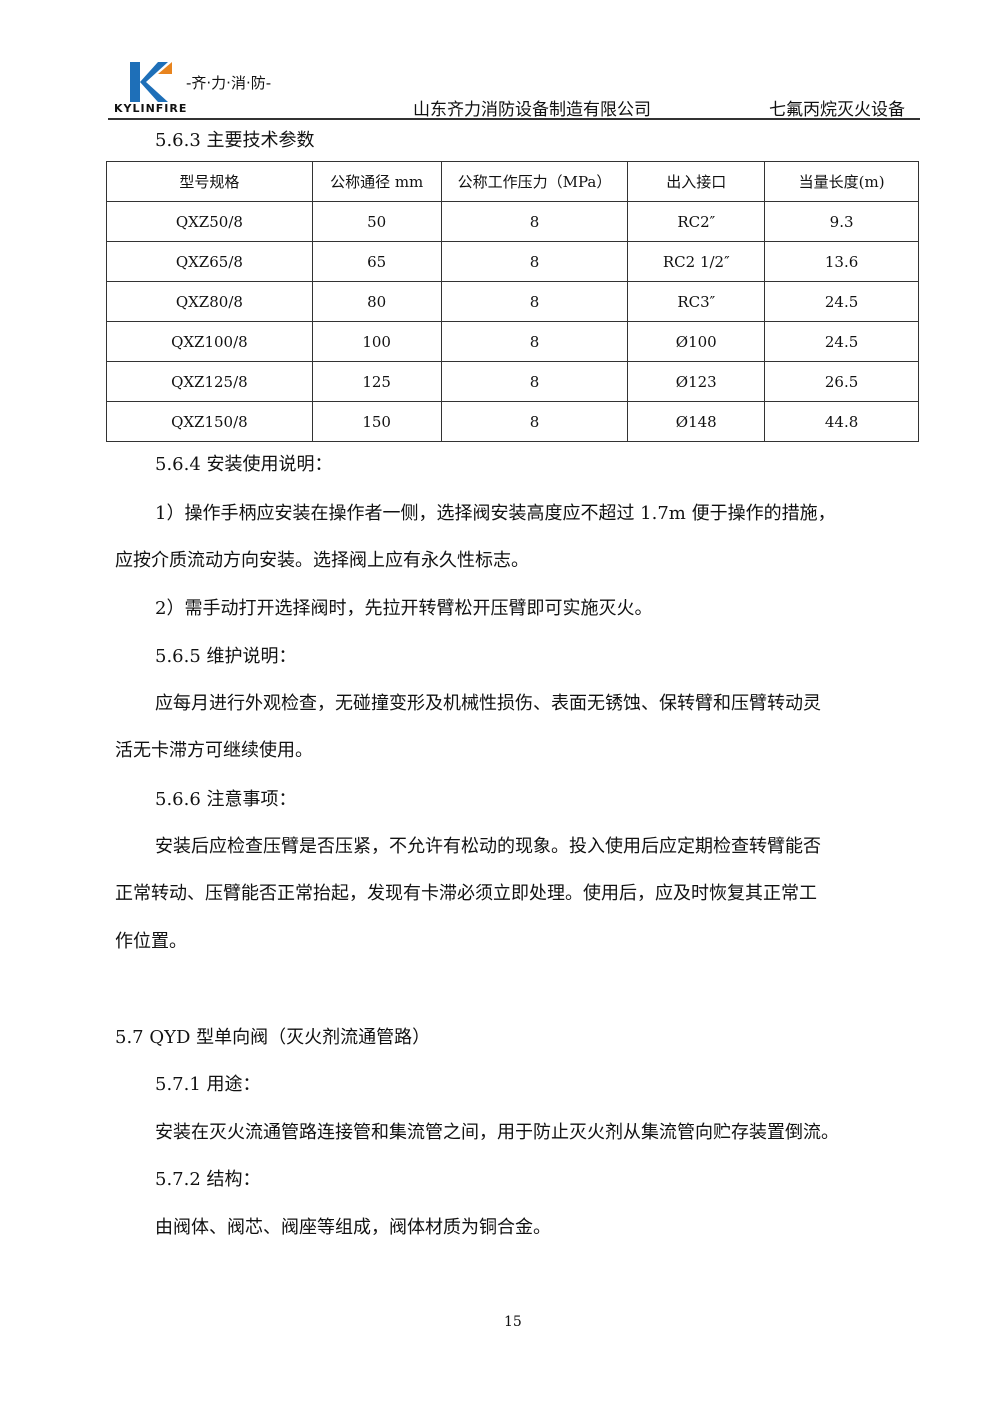 This screenshot has width=1000, height=1414. I want to click on product-name: 七氟丙烷灭火设备, so click(837, 110).